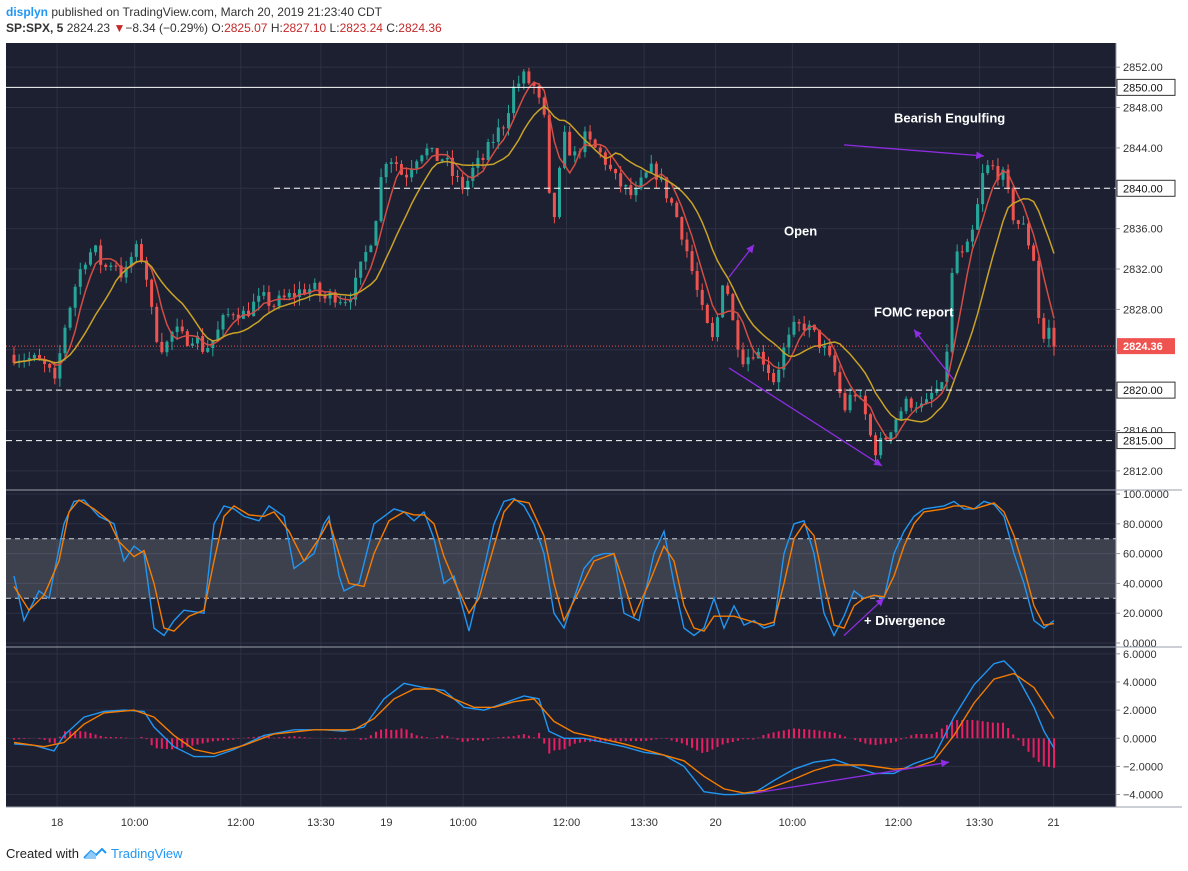 This screenshot has width=1188, height=871. What do you see at coordinates (146, 853) in the screenshot?
I see `tradingview-link: TradingView` at bounding box center [146, 853].